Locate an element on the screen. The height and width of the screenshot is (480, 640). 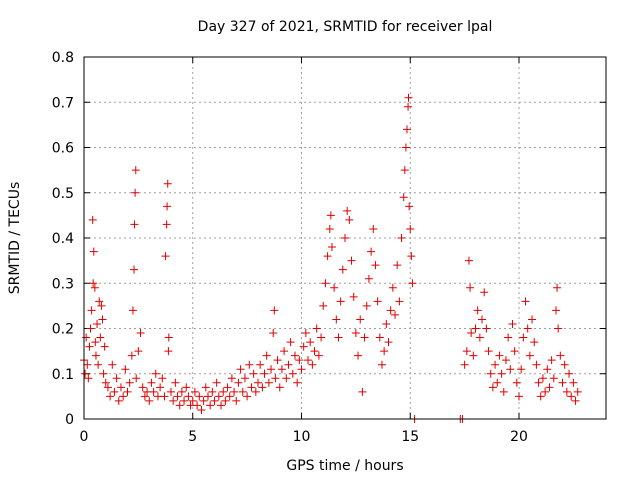
y-tick-label: 0.4 is located at coordinates (63, 239).